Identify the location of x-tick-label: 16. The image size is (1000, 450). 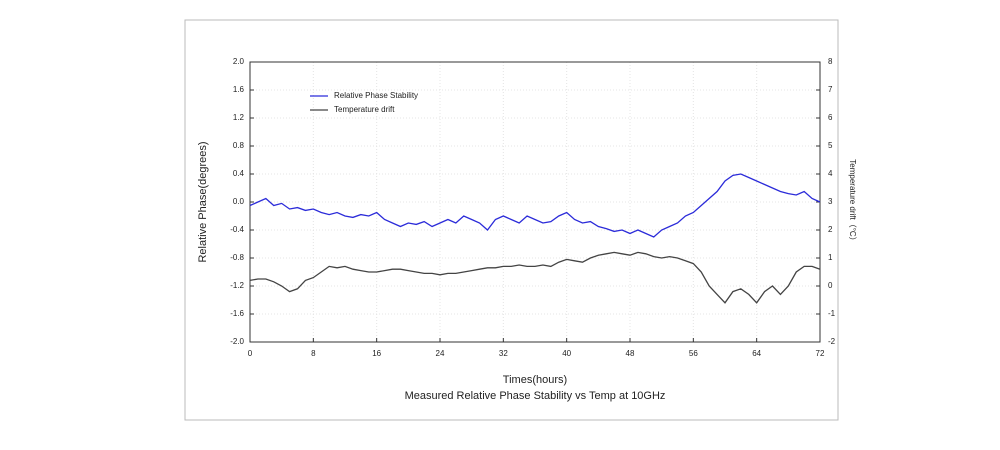
(376, 353).